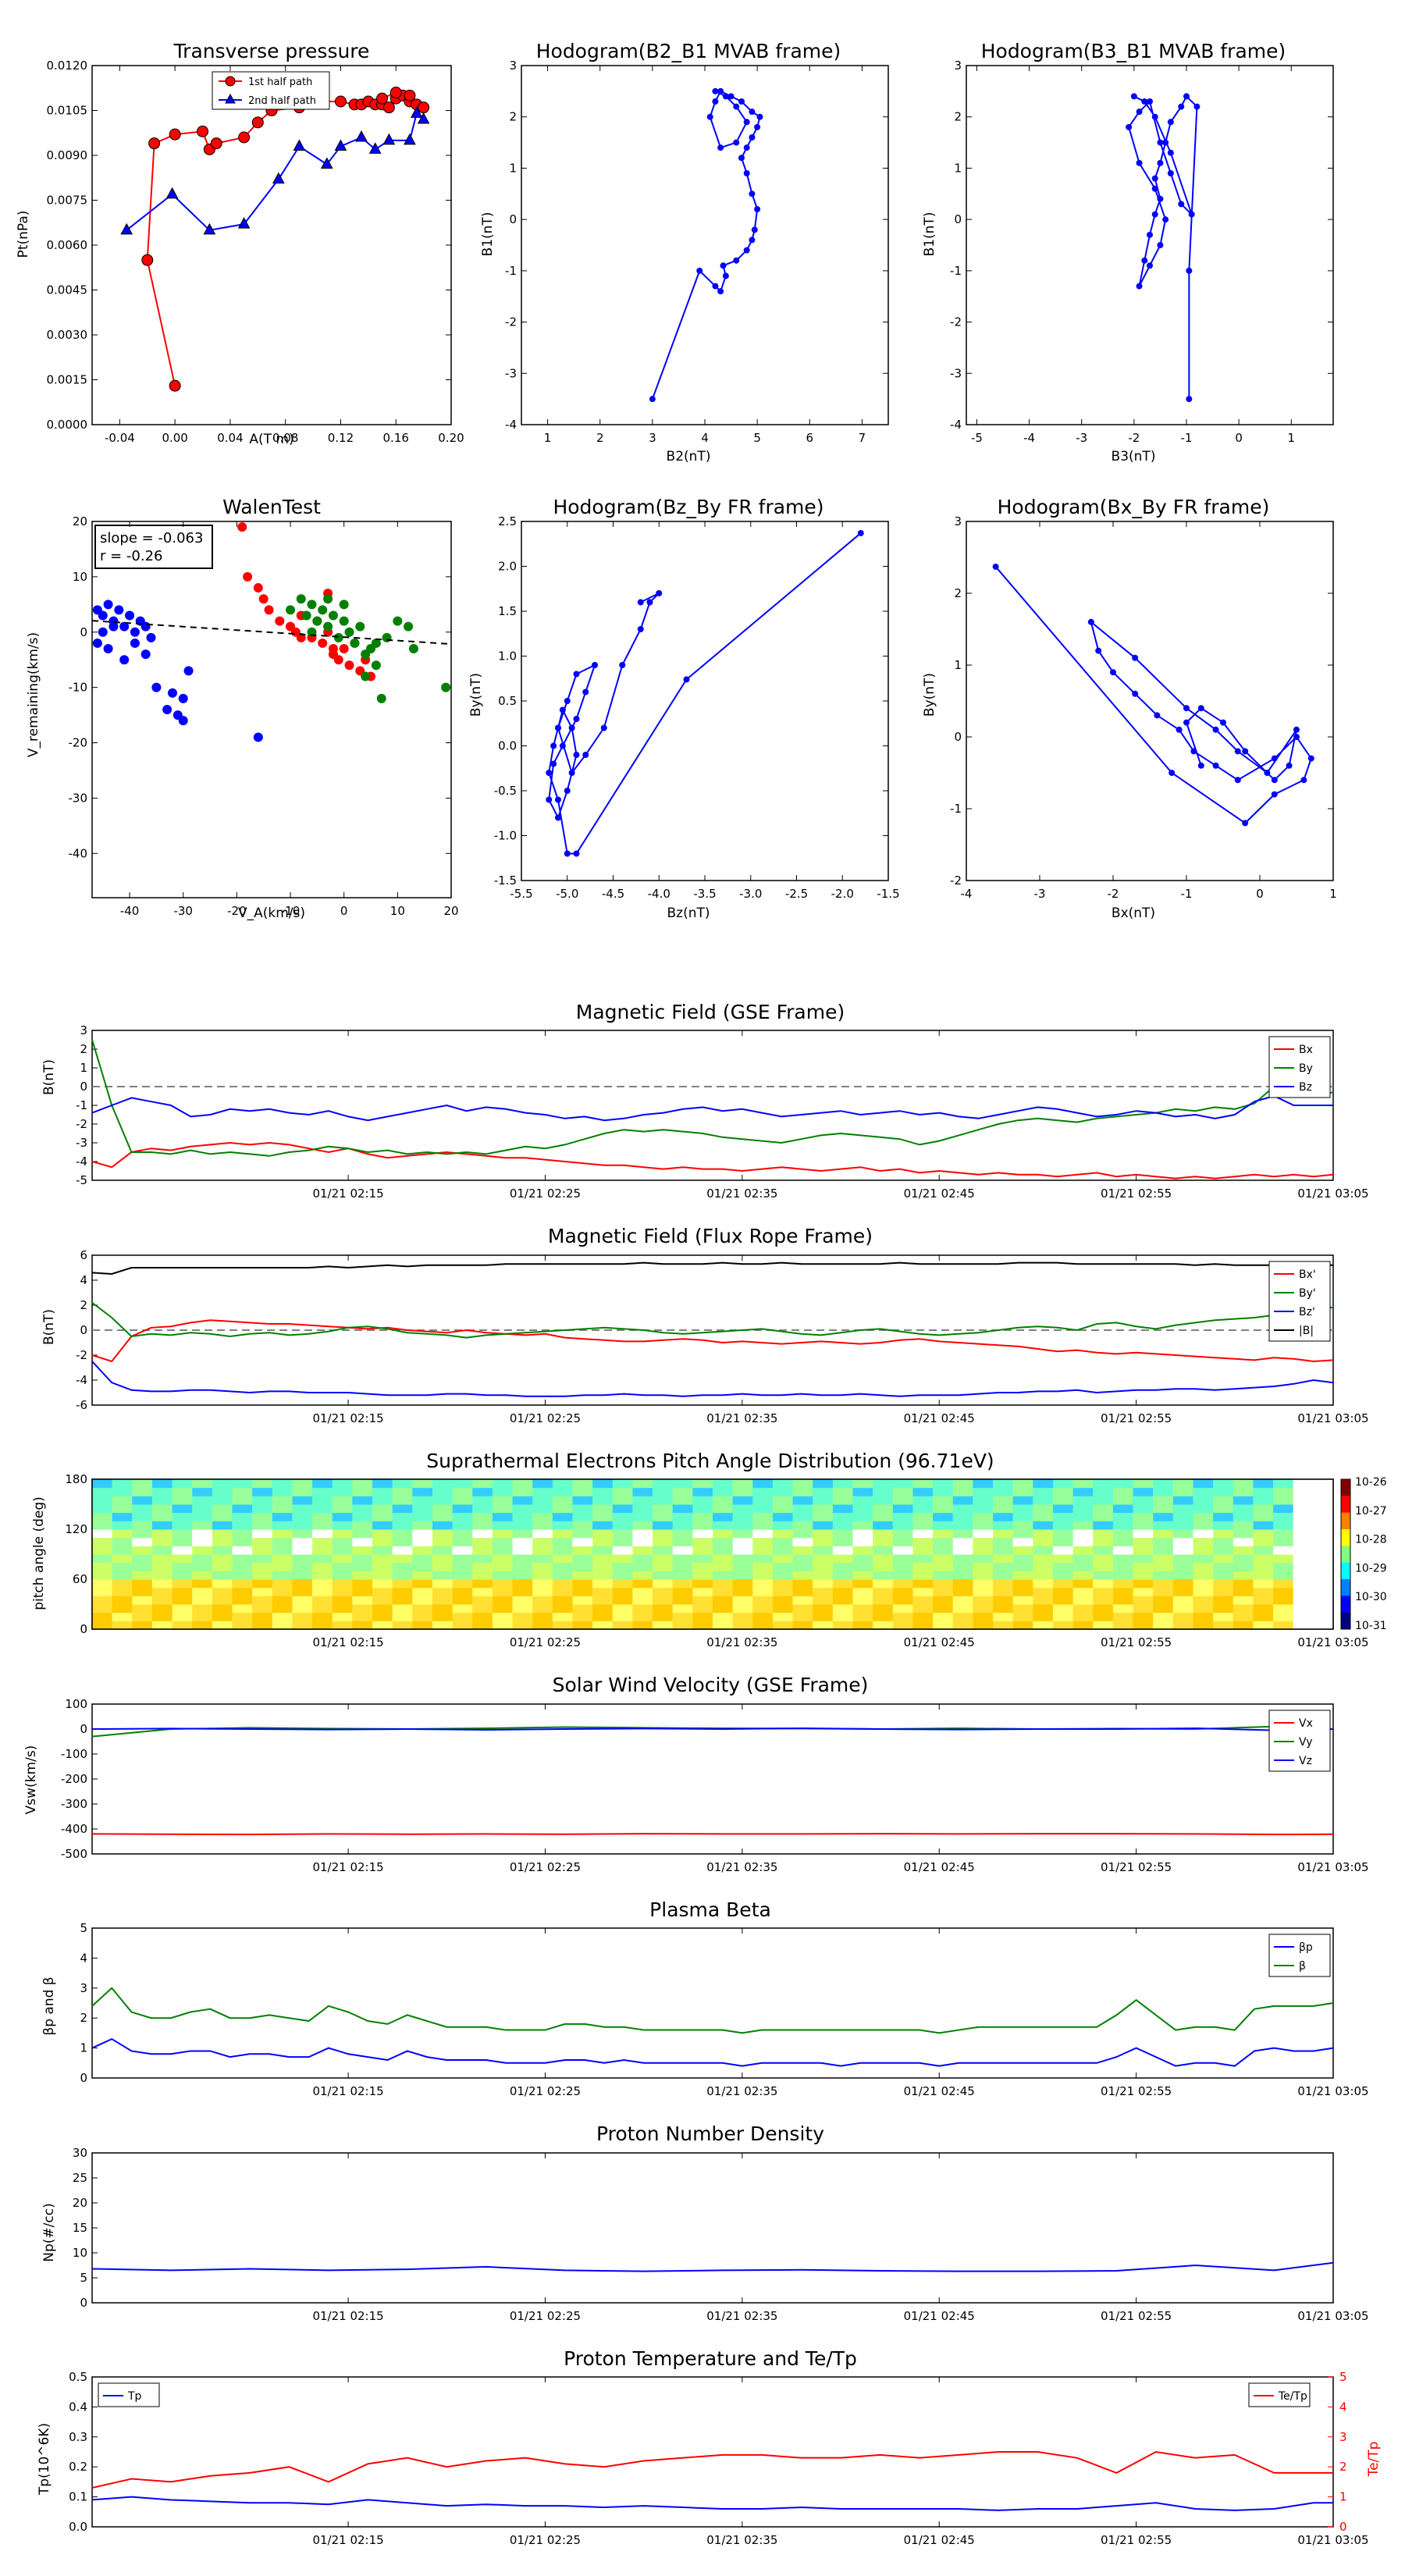  I want to click on title-hodo-b2b1: Hodogram(B2_B1 MVAB frame), so click(688, 51).